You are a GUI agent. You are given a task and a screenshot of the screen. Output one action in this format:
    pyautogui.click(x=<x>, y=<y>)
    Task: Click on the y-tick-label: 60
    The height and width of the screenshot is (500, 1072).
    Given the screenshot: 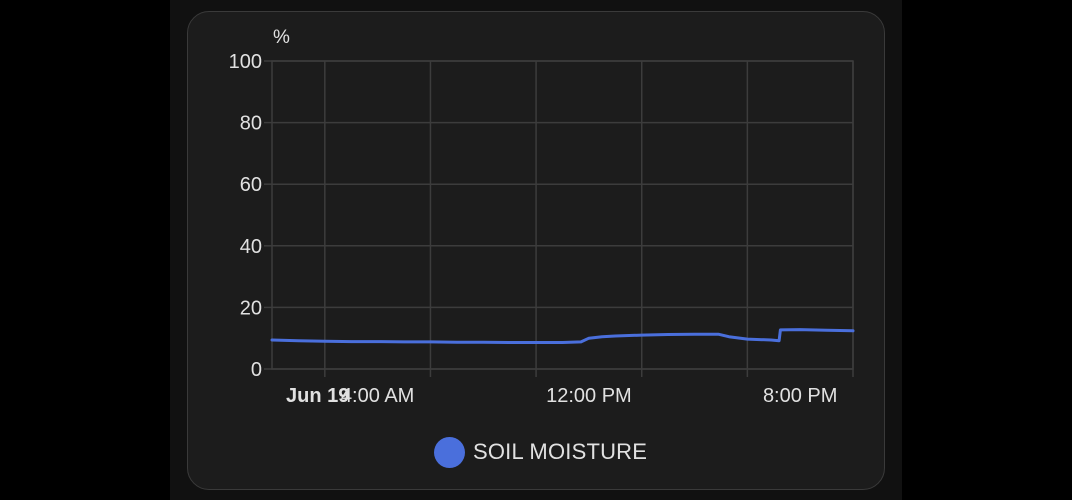 What is the action you would take?
    pyautogui.click(x=251, y=185)
    